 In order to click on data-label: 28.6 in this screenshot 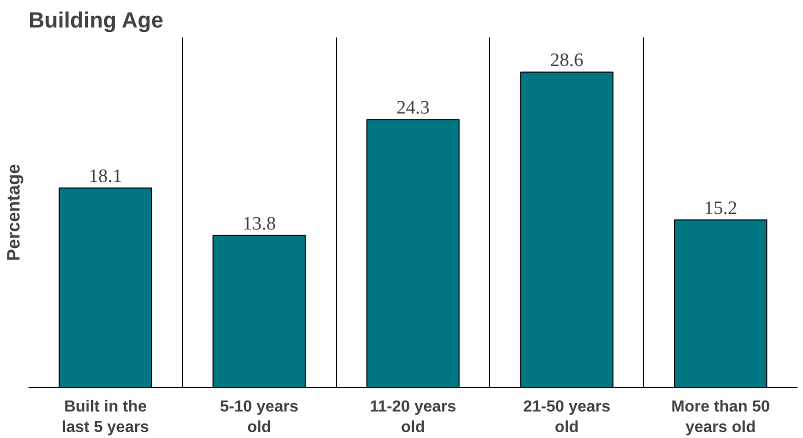, I will do `click(567, 61)`.